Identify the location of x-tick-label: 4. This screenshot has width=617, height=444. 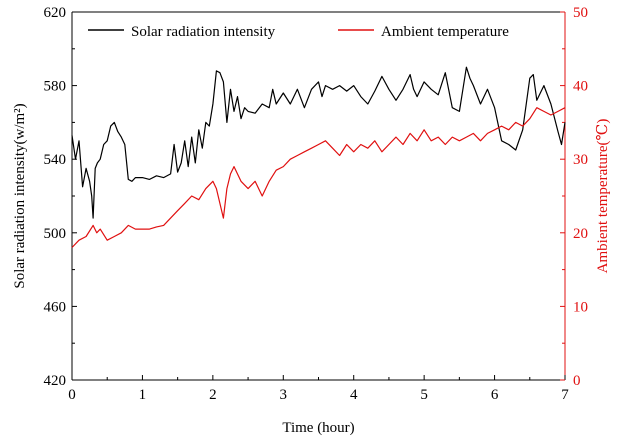
(354, 395).